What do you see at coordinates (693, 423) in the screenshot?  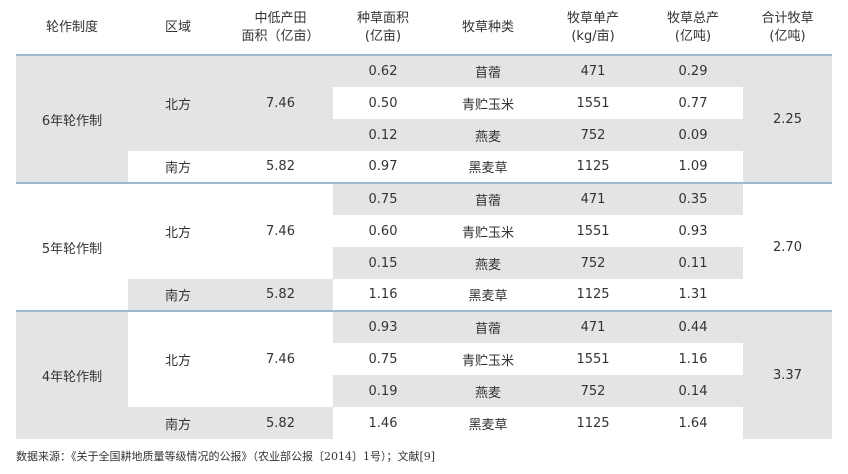 I see `forage-output-cell: 1.64` at bounding box center [693, 423].